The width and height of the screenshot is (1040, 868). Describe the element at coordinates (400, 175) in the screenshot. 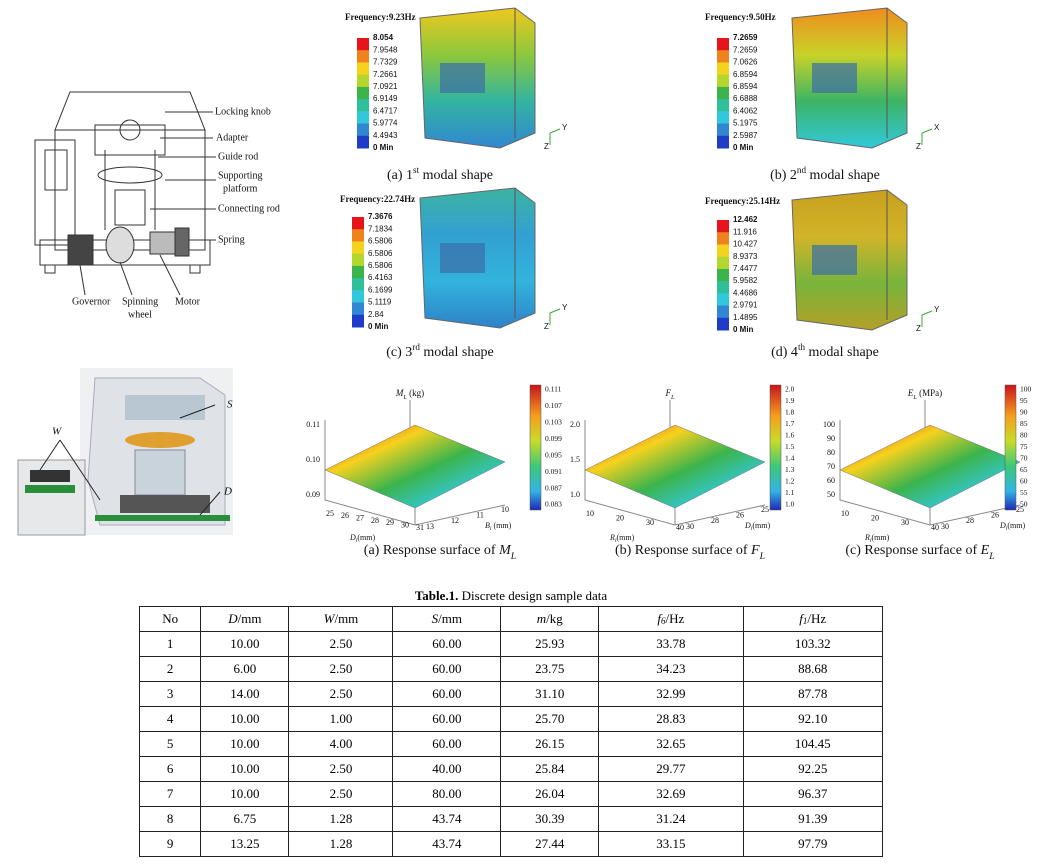

I see `caption-prefix: (a) 1` at that location.